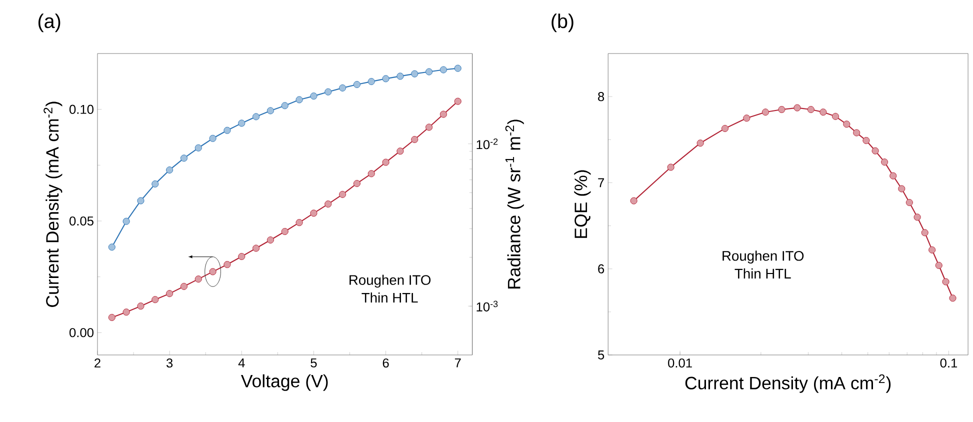  What do you see at coordinates (949, 363) in the screenshot?
I see `x-tick-label: 0.1` at bounding box center [949, 363].